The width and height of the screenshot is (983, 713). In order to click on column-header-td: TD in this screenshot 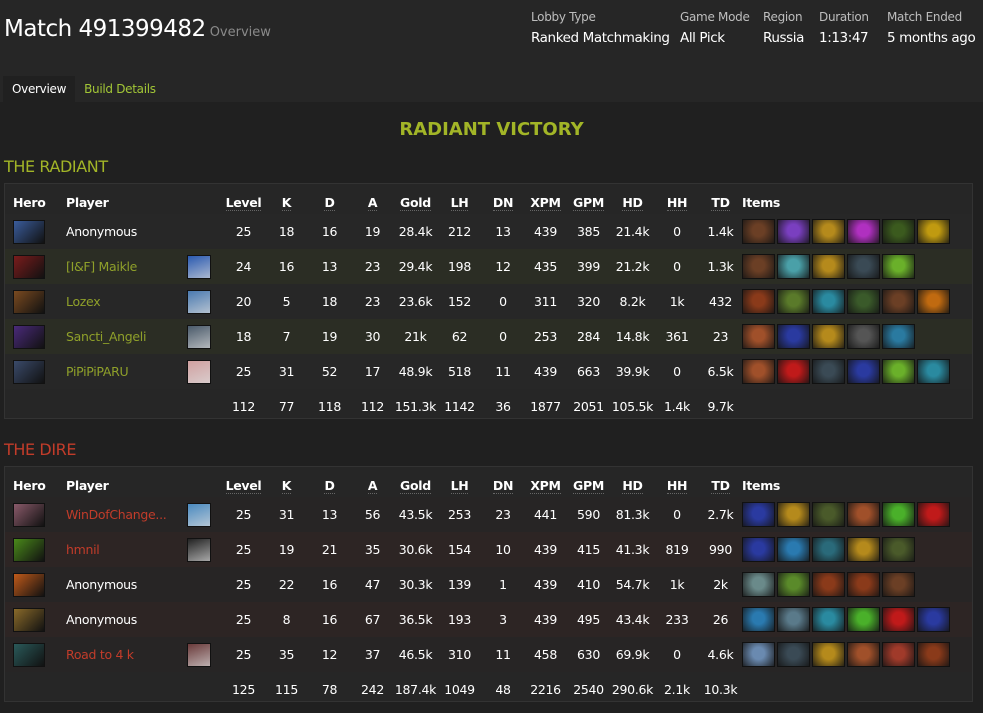, I will do `click(720, 202)`.